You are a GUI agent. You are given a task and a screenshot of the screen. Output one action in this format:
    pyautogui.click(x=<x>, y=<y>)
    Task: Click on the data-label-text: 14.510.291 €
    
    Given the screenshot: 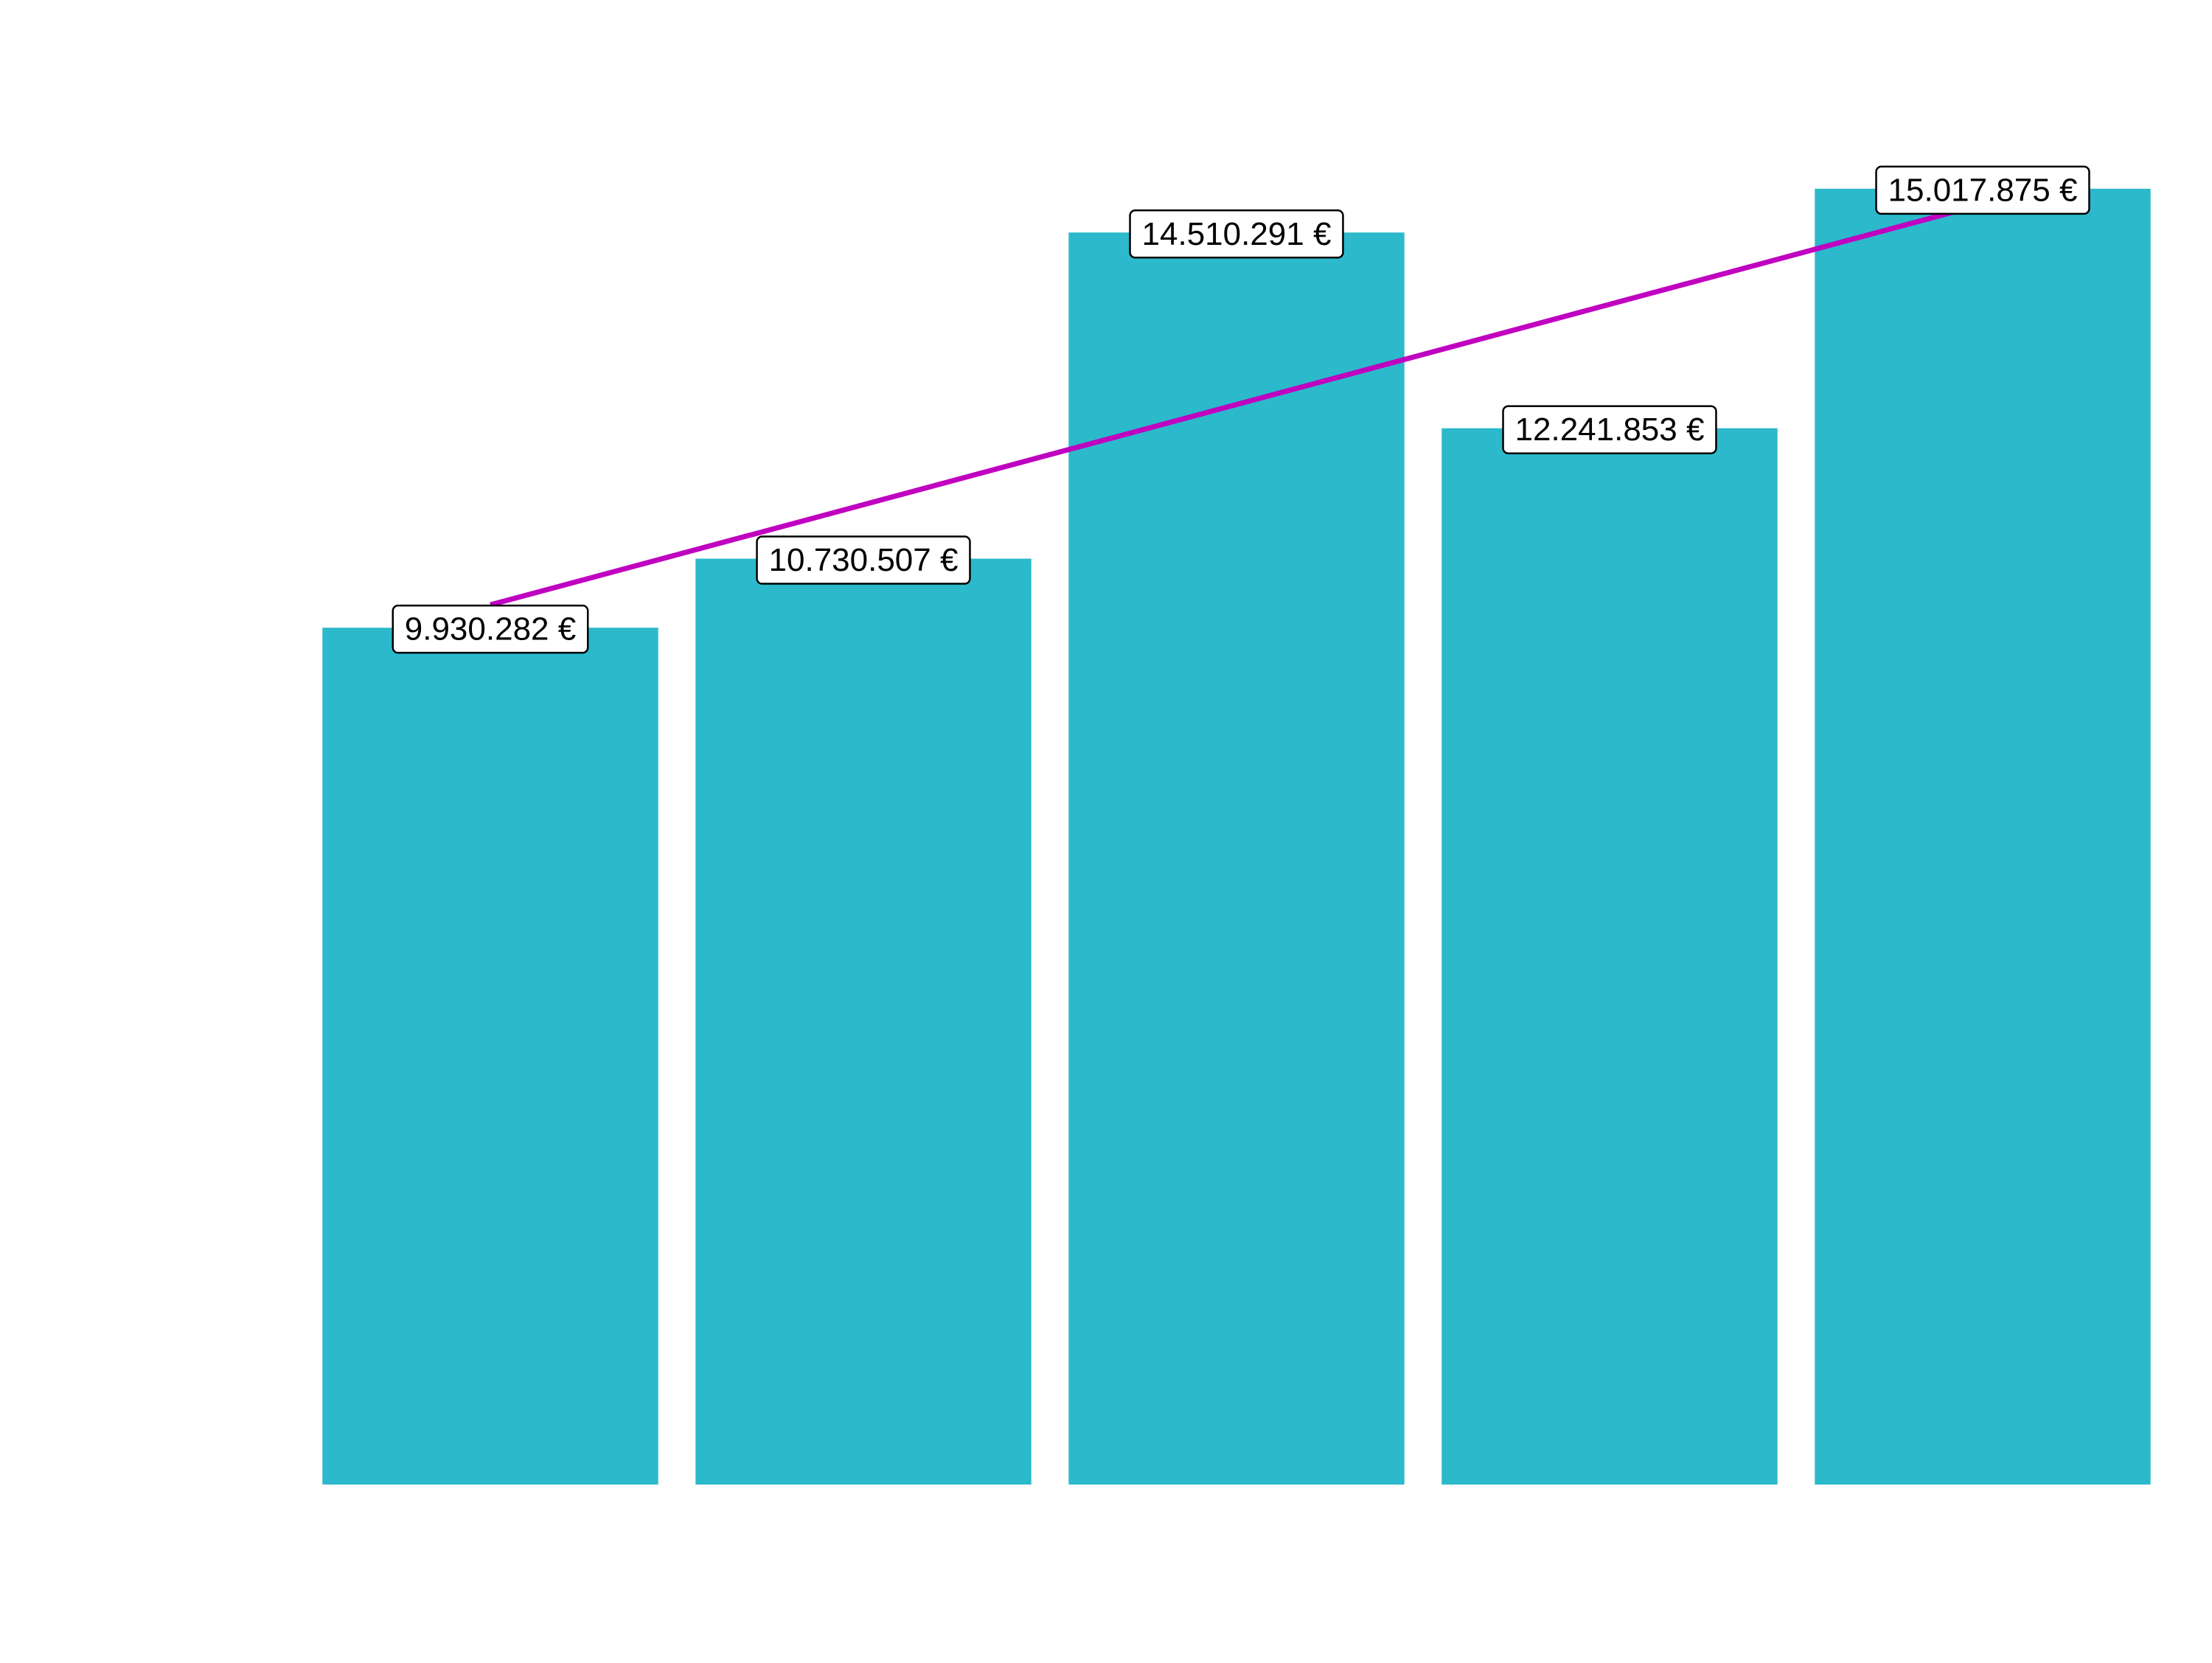 What is the action you would take?
    pyautogui.click(x=1237, y=234)
    